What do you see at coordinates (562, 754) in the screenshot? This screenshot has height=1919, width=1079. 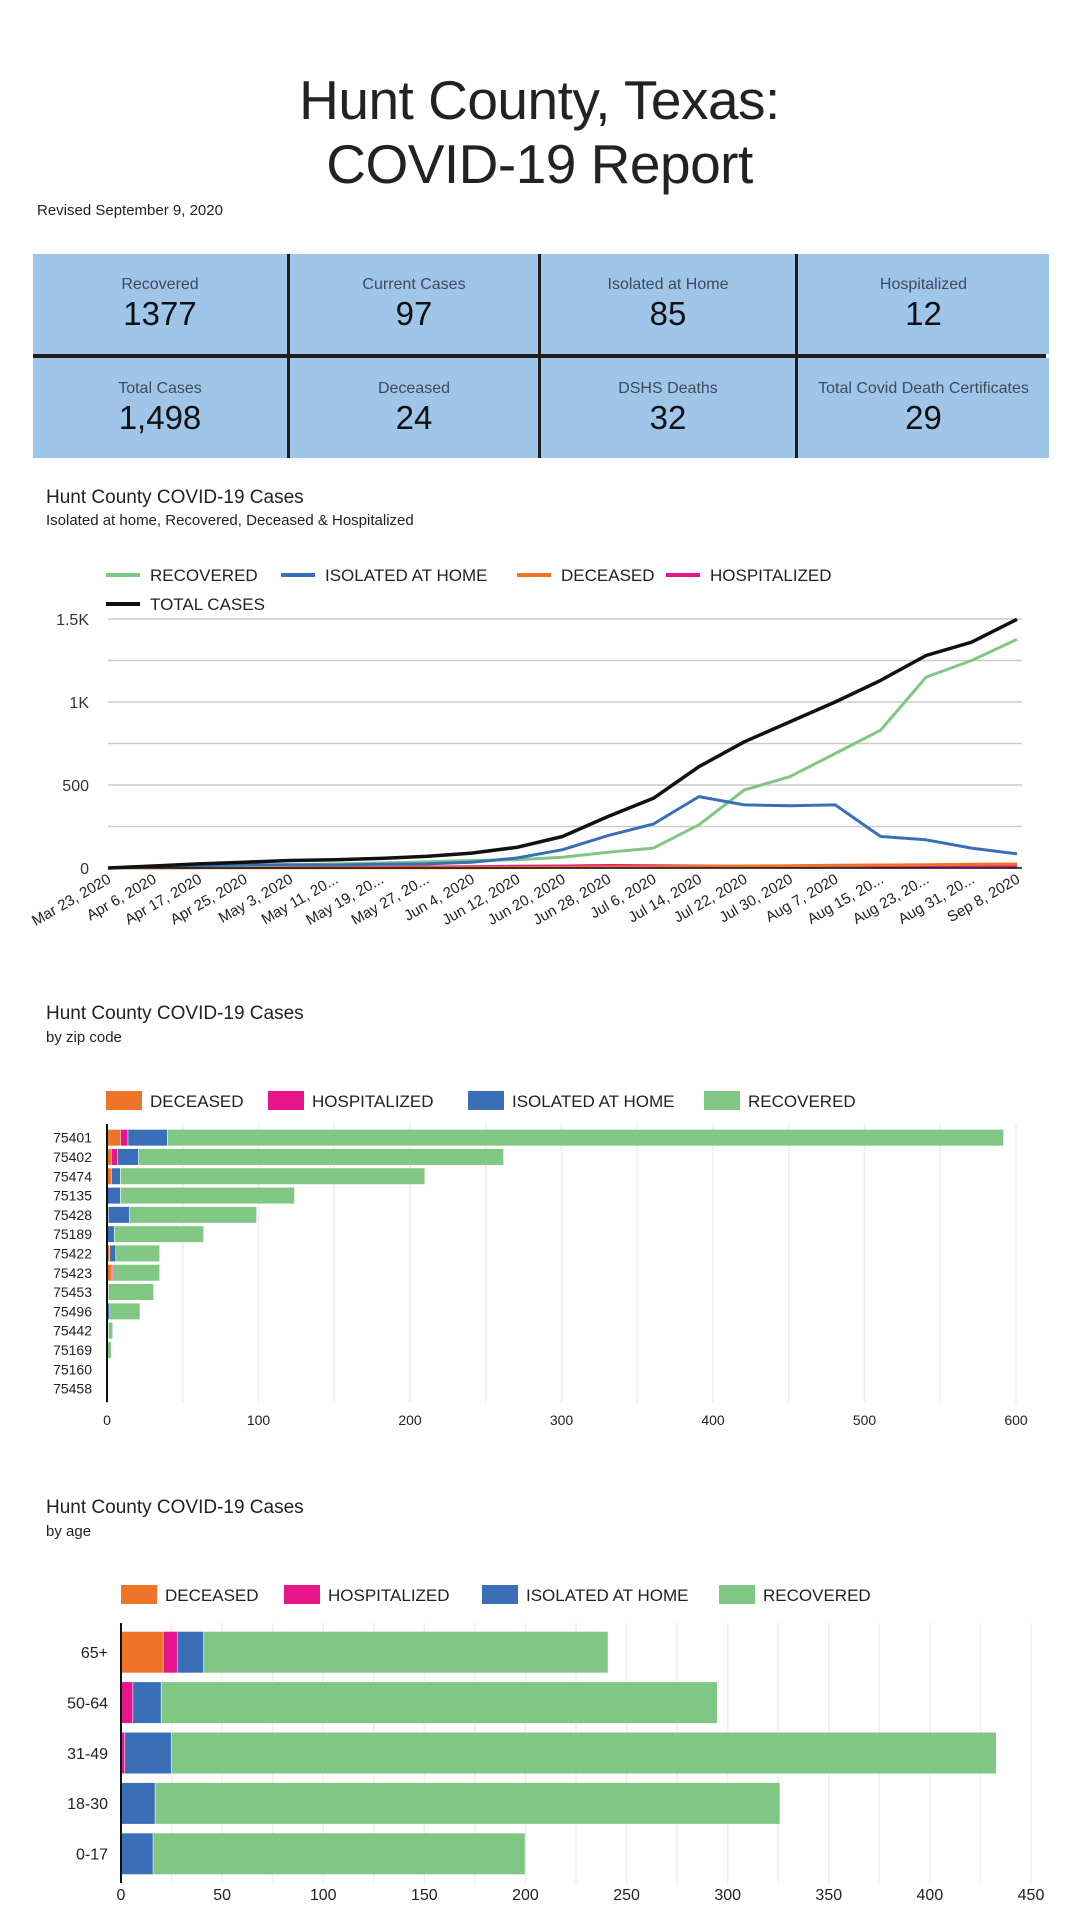 I see `series-line-recovered` at bounding box center [562, 754].